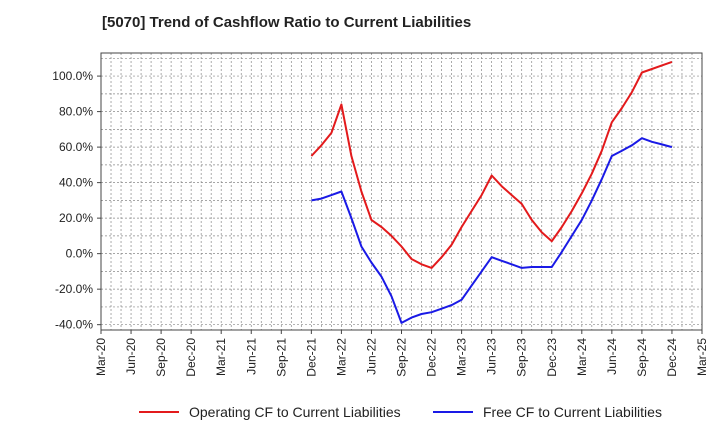  Describe the element at coordinates (371, 356) in the screenshot. I see `x-tick-label: Jun-22` at that location.